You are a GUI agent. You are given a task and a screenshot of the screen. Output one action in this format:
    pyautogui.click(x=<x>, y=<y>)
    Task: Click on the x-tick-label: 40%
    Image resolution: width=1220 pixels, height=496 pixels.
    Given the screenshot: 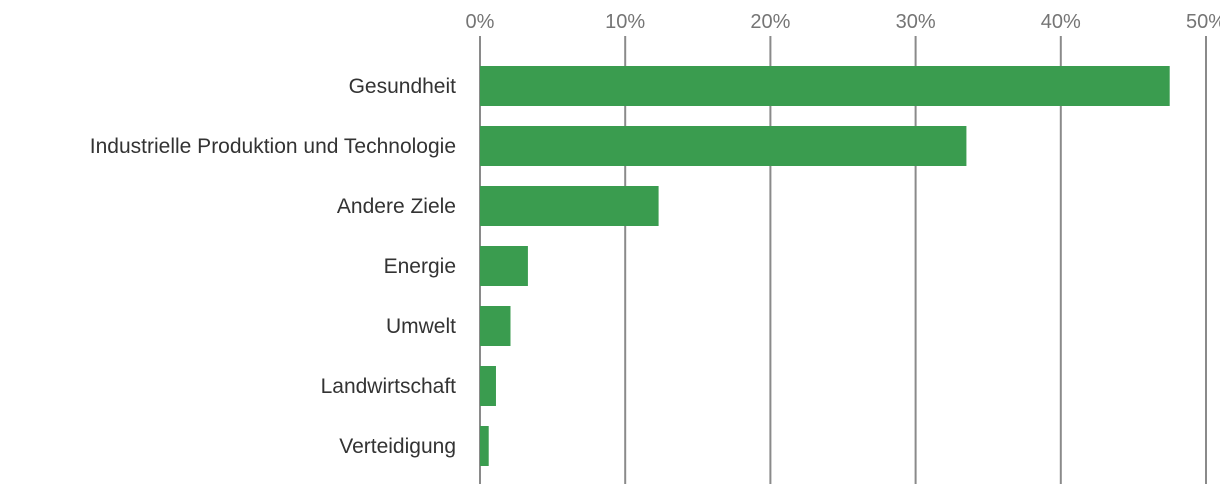 What is the action you would take?
    pyautogui.click(x=1061, y=22)
    